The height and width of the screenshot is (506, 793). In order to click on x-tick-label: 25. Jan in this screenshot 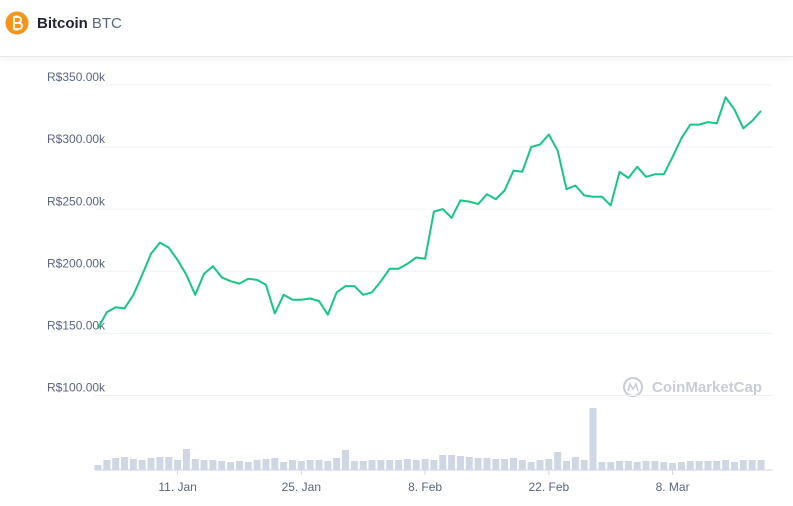, I will do `click(301, 487)`.